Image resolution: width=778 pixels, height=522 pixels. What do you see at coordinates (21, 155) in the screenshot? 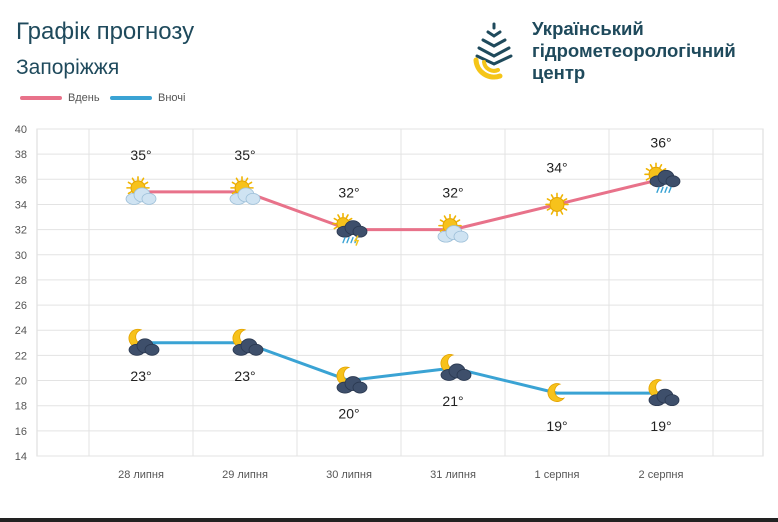
I see `y-tick-label: 38` at bounding box center [21, 155].